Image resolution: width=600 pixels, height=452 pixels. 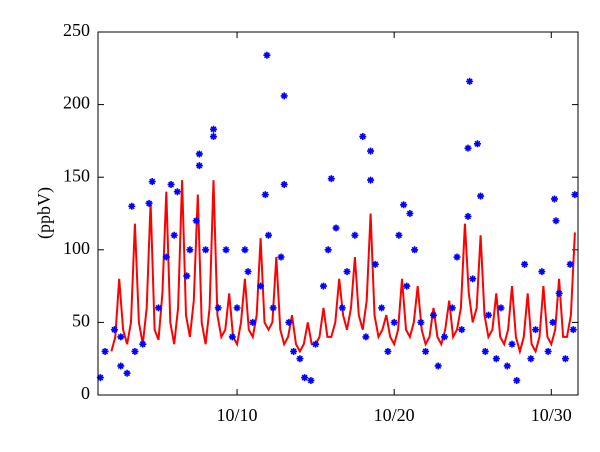 What do you see at coordinates (394, 415) in the screenshot?
I see `x-tick-label: 10/20` at bounding box center [394, 415].